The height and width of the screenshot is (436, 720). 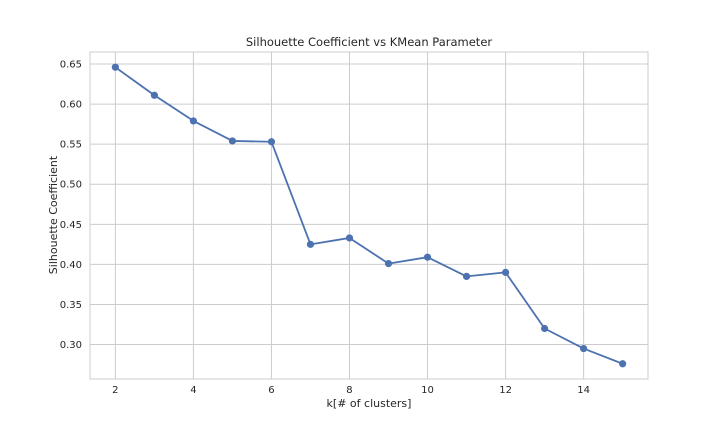 What do you see at coordinates (71, 345) in the screenshot?
I see `y-tick-label: 0.30` at bounding box center [71, 345].